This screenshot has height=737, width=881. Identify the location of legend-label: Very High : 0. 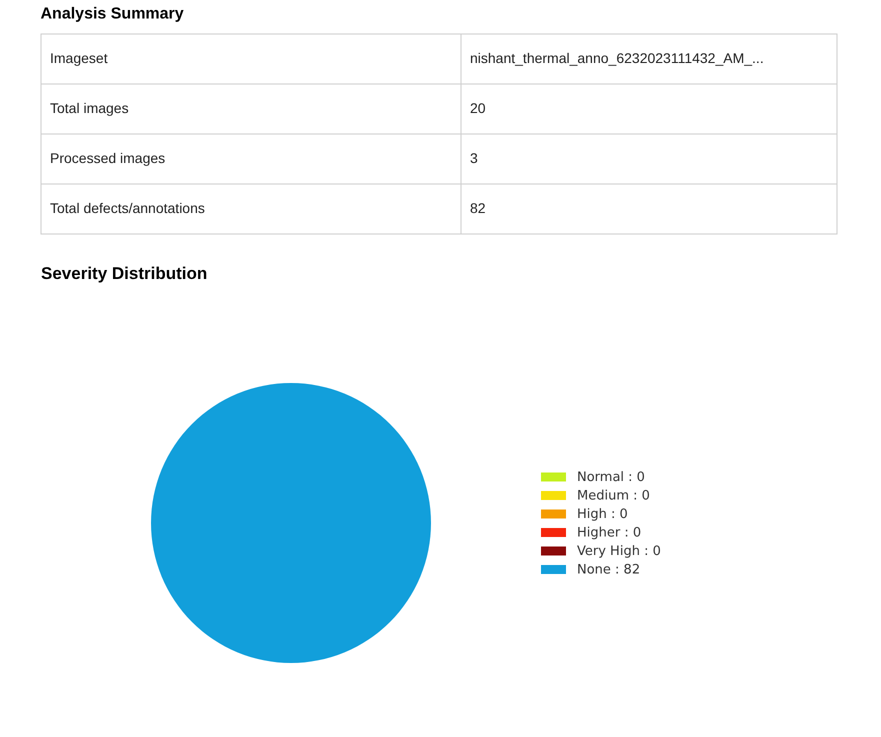
(619, 551).